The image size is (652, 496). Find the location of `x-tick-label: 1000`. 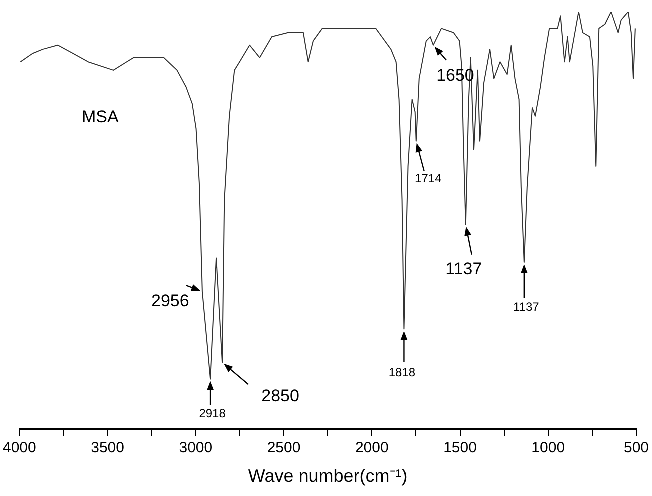

x-tick-label: 1000 is located at coordinates (549, 448).